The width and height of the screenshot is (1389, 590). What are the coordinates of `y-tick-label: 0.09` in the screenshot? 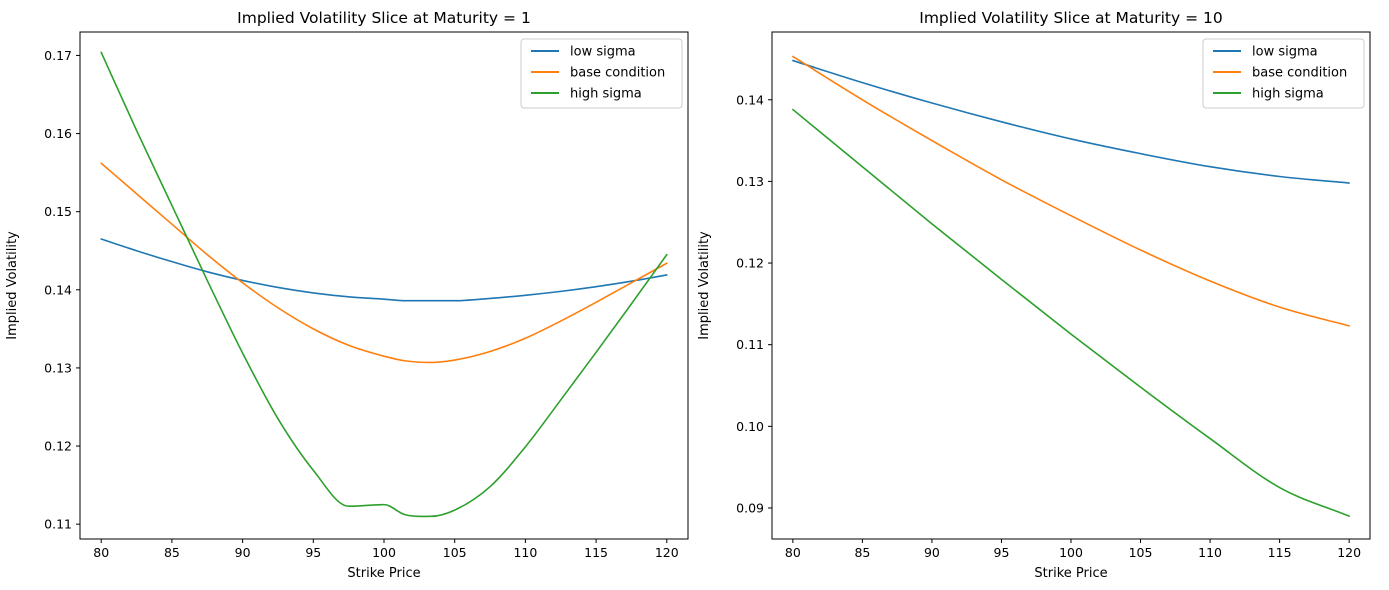 It's located at (750, 507).